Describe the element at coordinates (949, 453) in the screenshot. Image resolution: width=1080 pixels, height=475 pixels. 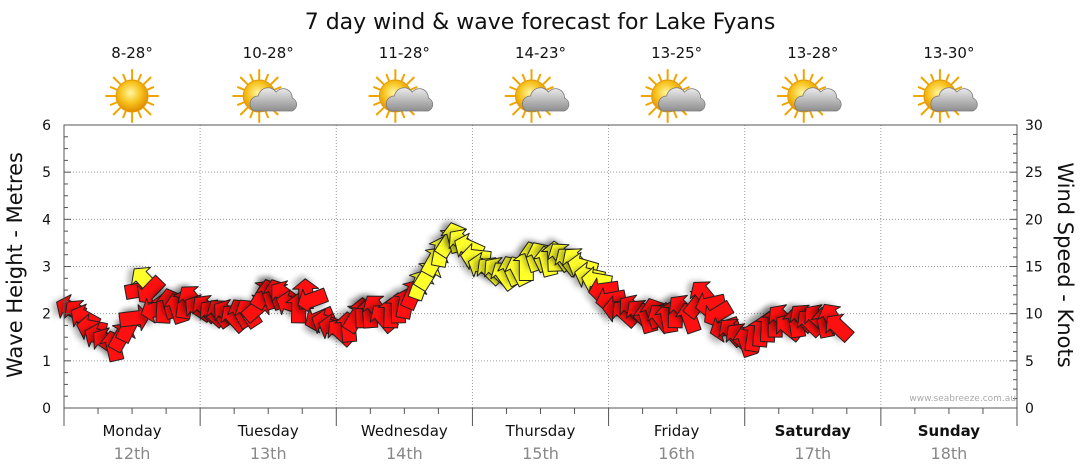
I see `date-label: 18th` at that location.